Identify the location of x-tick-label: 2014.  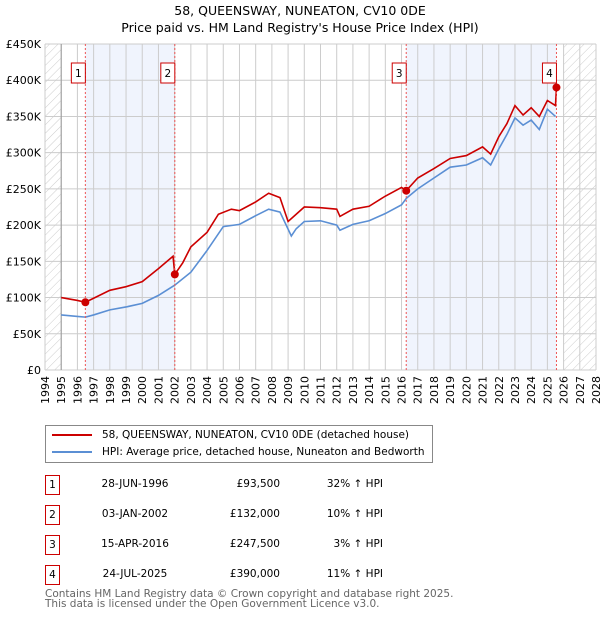
(369, 390).